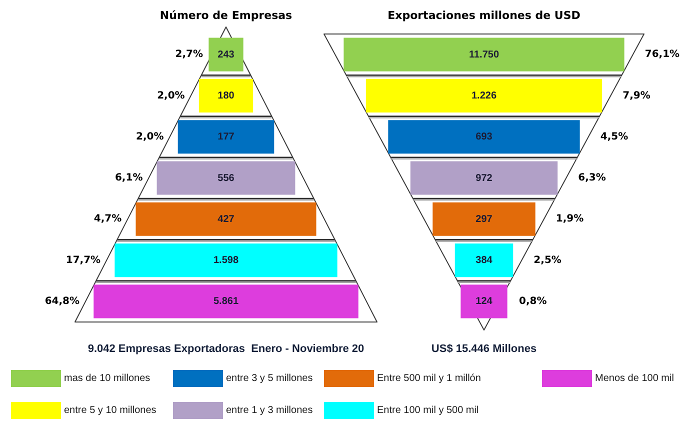 The width and height of the screenshot is (688, 422). I want to click on legend-label: entre 1 y 3 millones, so click(269, 410).